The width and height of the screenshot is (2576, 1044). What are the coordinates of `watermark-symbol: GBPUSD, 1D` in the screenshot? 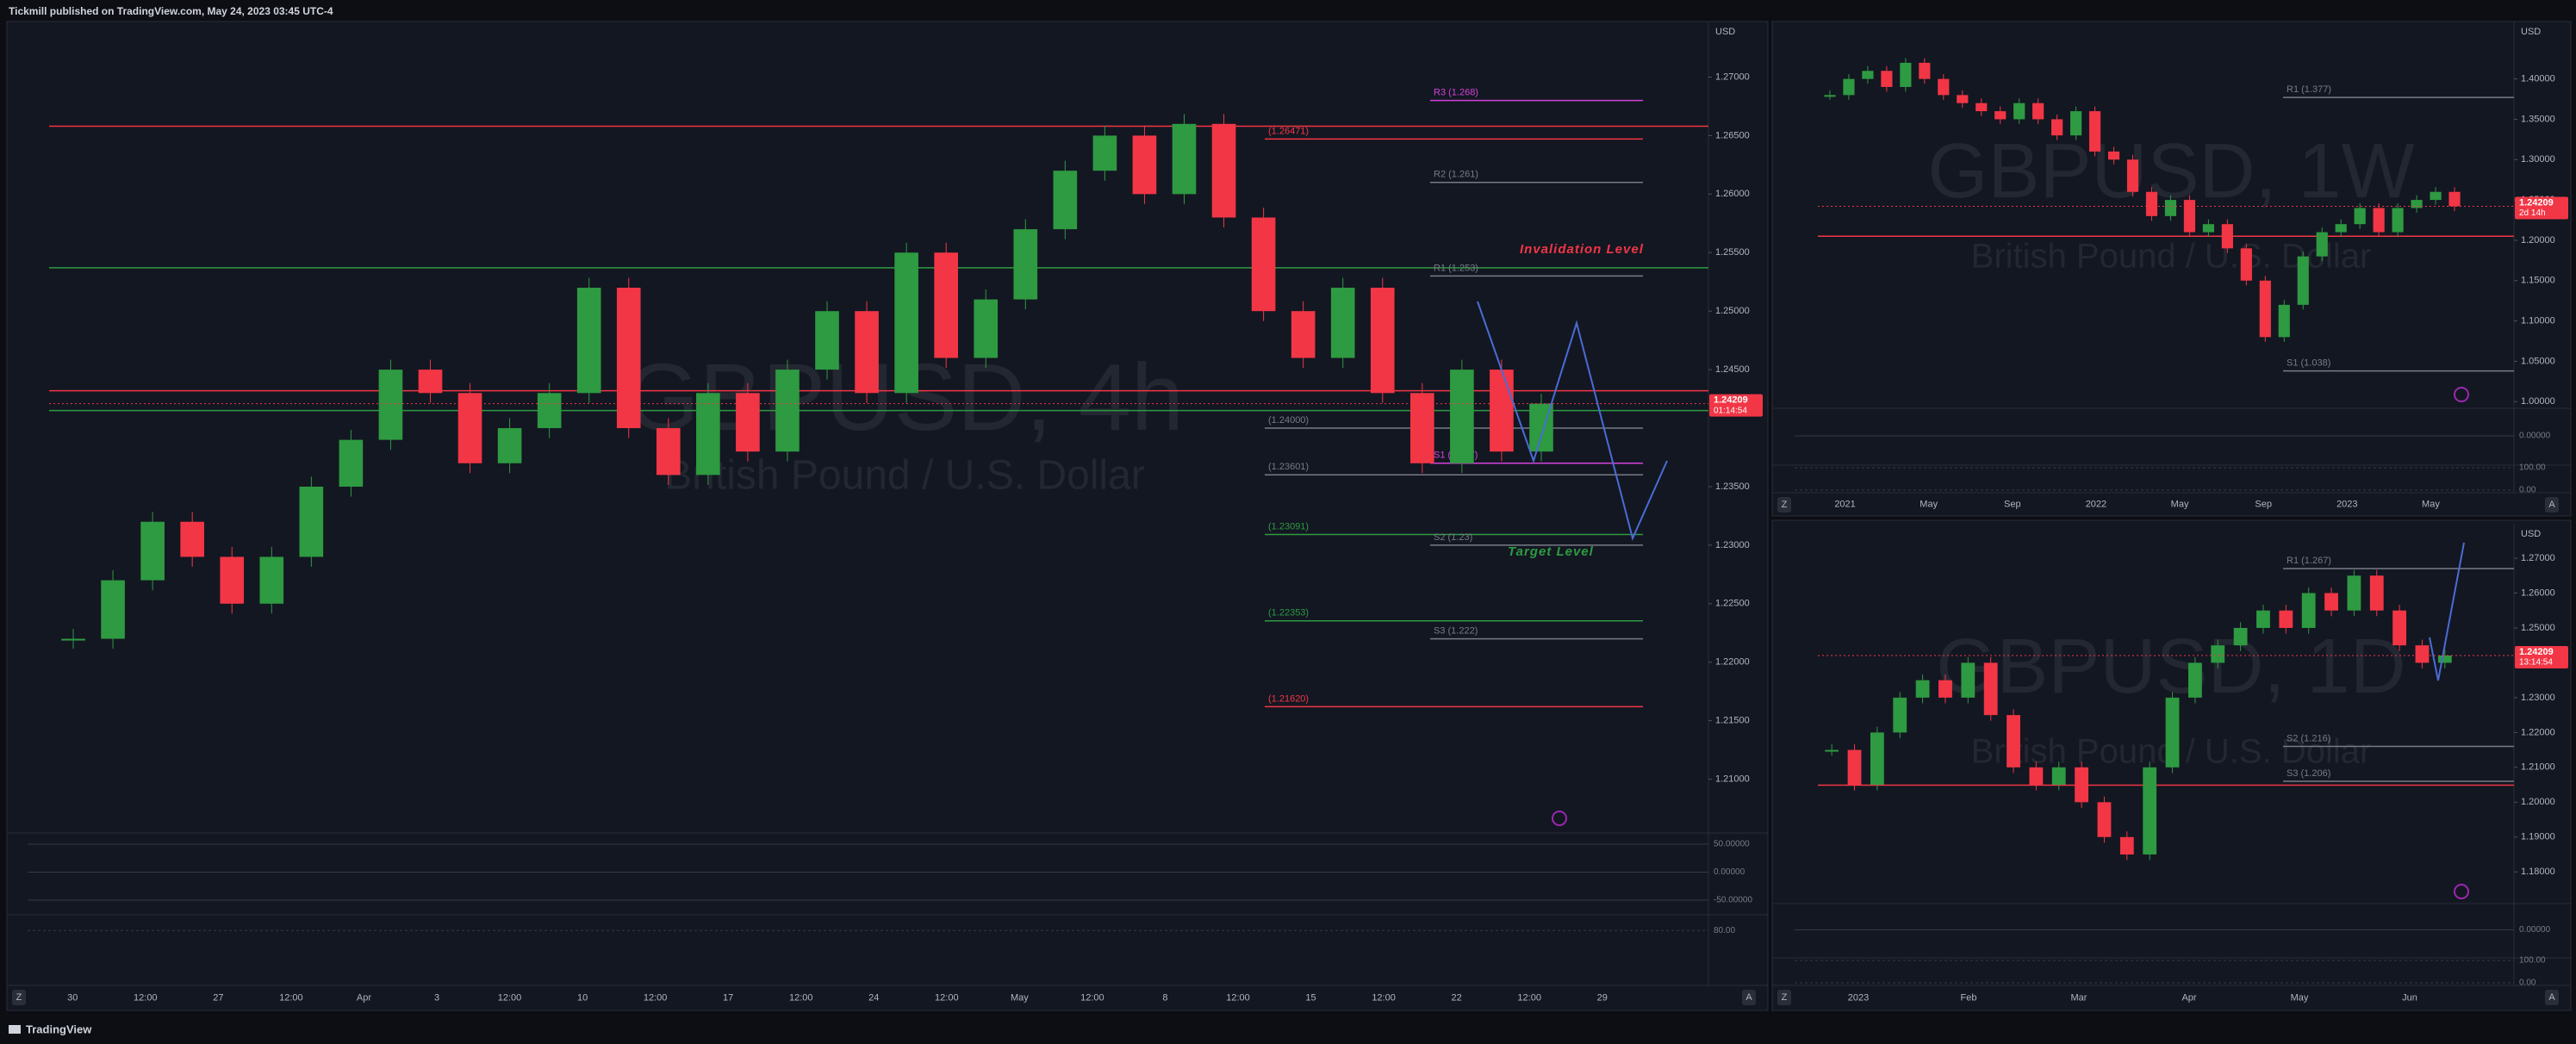 It's located at (2171, 667).